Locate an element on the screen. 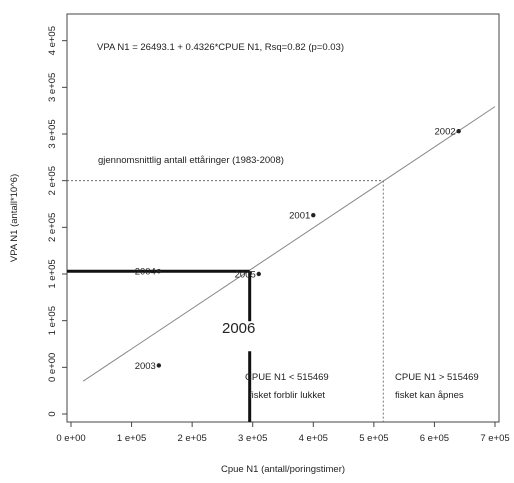 The width and height of the screenshot is (514, 483). y-tick-label: 0 e+00 is located at coordinates (52, 367).